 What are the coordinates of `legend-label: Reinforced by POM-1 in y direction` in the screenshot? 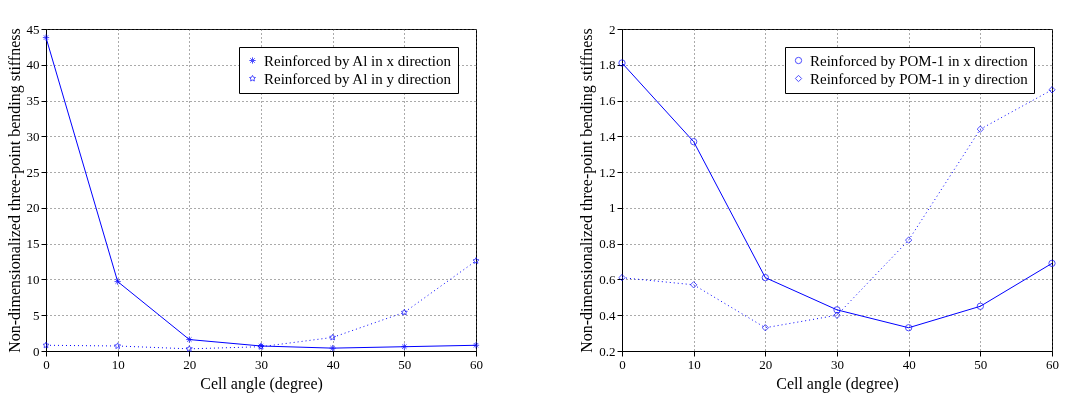 It's located at (919, 78).